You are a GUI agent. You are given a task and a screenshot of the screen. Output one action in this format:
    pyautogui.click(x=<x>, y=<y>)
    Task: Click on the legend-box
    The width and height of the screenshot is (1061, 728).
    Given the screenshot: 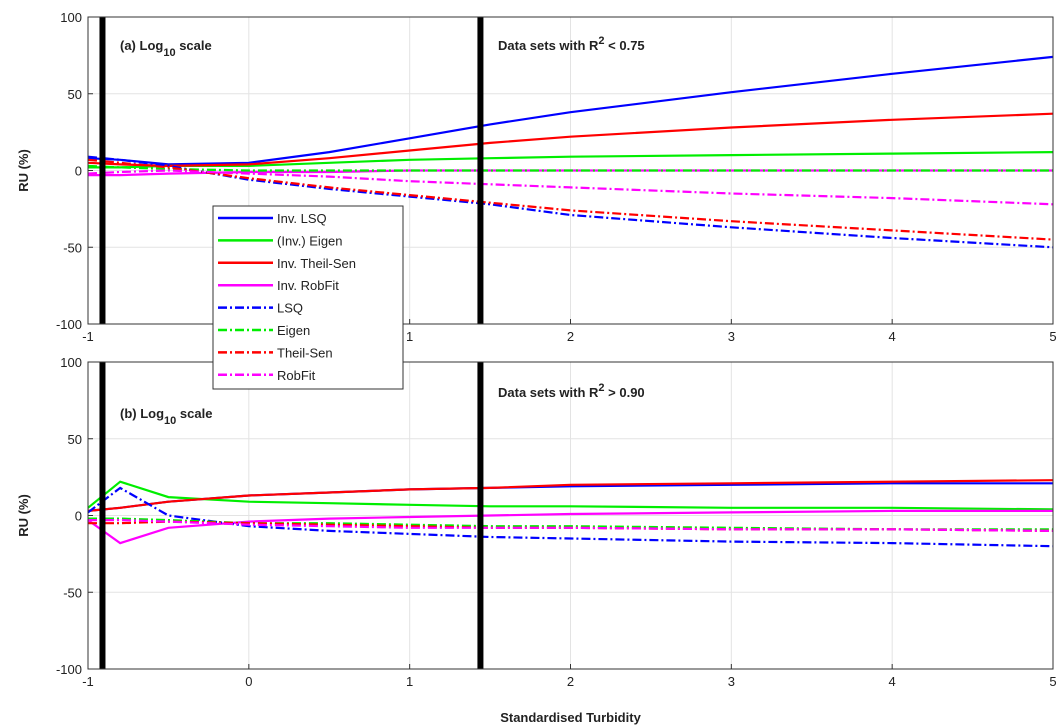 What is the action you would take?
    pyautogui.click(x=308, y=297)
    